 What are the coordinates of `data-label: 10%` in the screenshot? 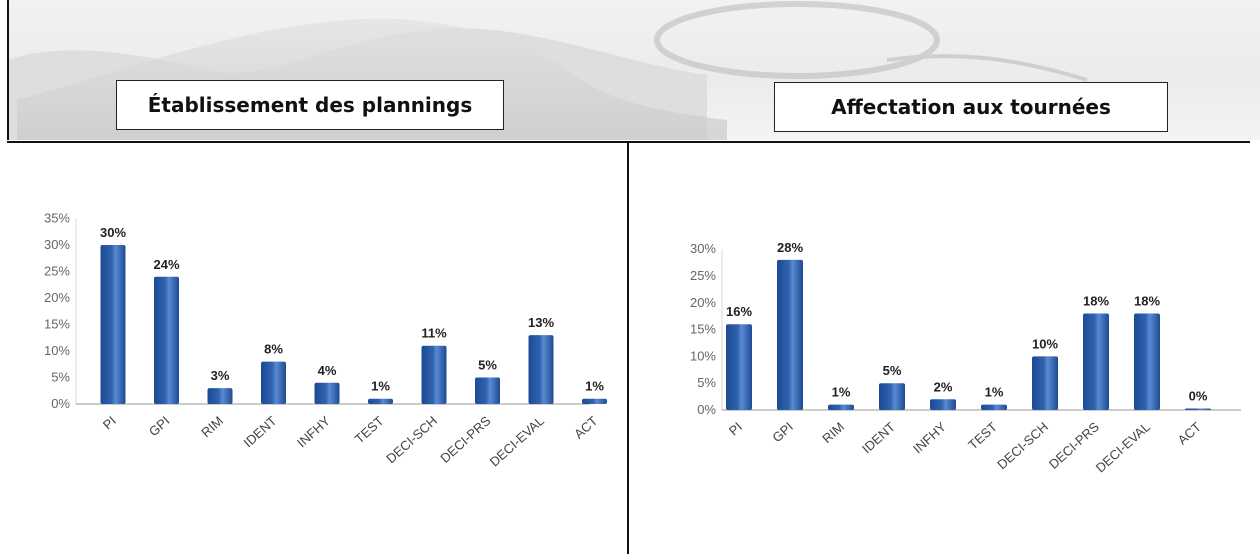 It's located at (1045, 343).